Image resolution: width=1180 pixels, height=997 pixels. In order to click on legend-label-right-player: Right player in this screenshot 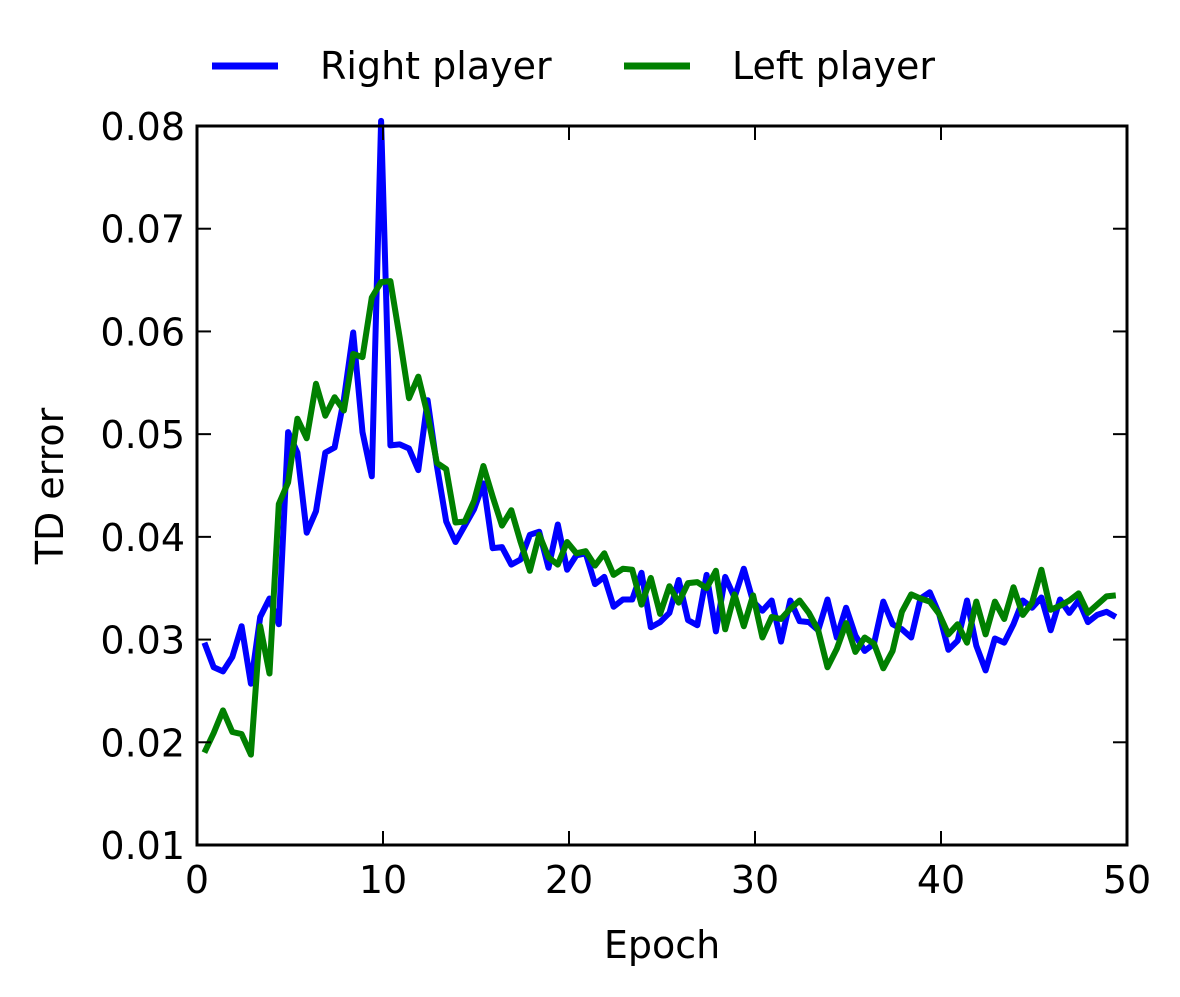, I will do `click(436, 66)`.